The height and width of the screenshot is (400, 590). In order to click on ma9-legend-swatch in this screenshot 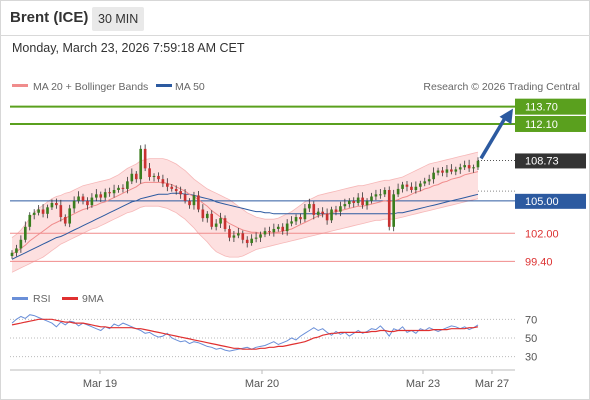, I will do `click(70, 298)`.